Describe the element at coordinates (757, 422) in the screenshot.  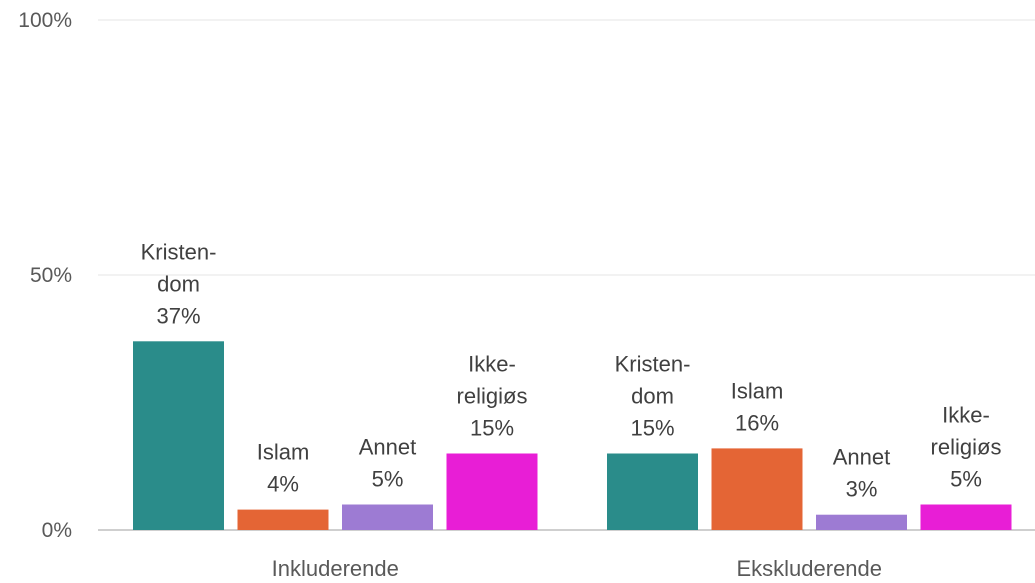
I see `data-label-value: 16%` at that location.